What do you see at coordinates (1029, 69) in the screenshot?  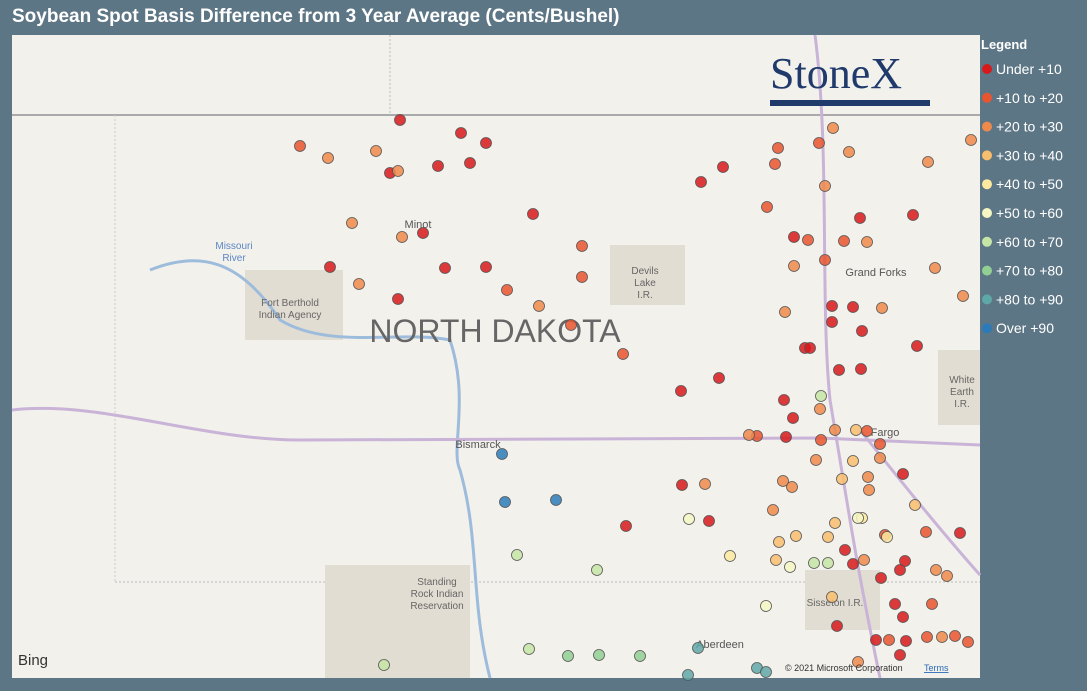 I see `legend-label: Under +10` at bounding box center [1029, 69].